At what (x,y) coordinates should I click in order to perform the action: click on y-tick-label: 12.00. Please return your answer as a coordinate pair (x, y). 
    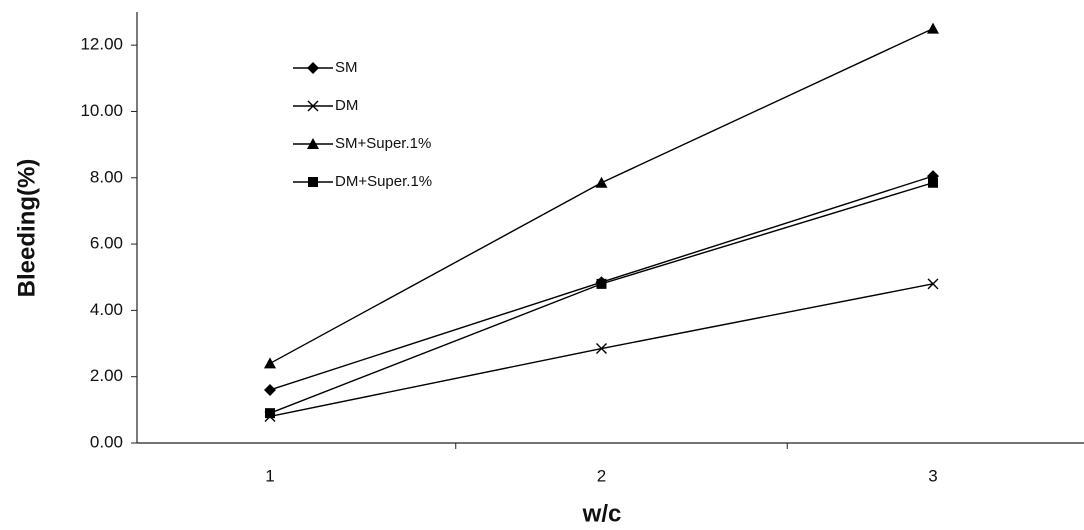
    Looking at the image, I should click on (101, 44).